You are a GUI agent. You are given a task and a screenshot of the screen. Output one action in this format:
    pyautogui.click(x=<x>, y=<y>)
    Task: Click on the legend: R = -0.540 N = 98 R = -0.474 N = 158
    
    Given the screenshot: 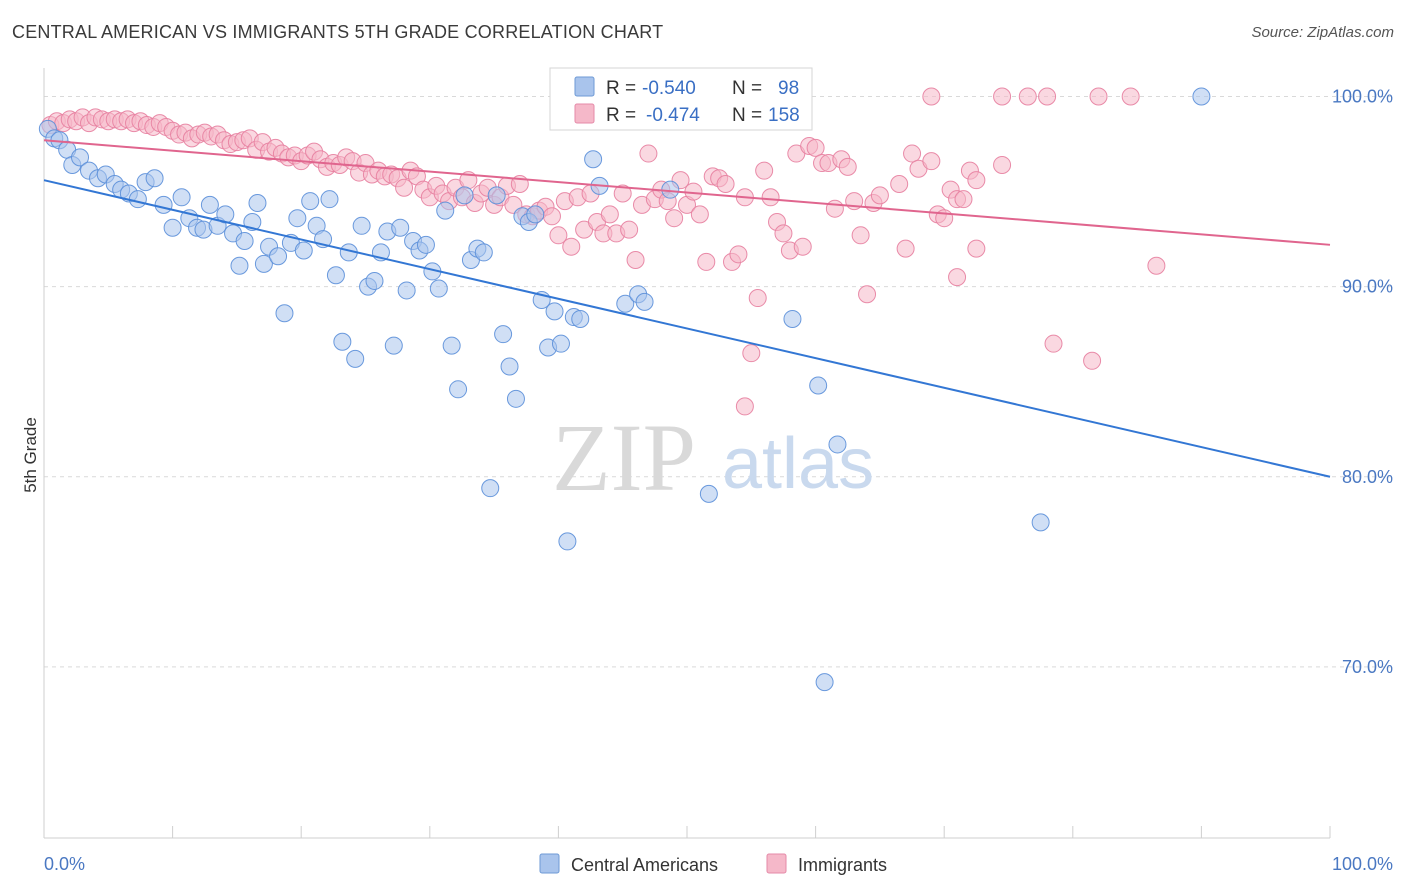 What is the action you would take?
    pyautogui.click(x=681, y=99)
    